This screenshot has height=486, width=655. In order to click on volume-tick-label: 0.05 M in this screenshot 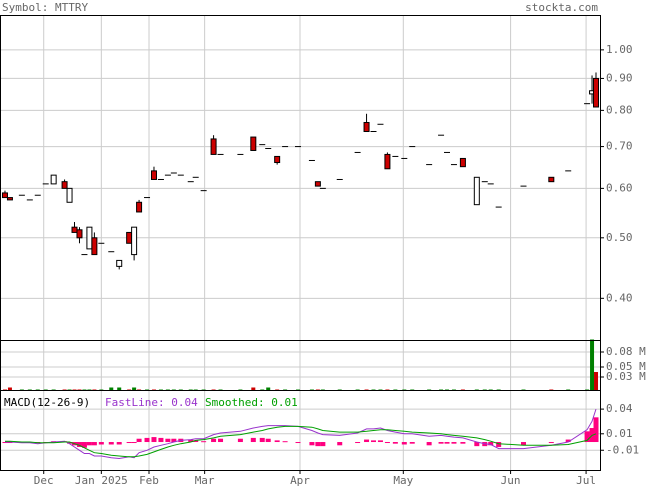, I will do `click(626, 366)`.